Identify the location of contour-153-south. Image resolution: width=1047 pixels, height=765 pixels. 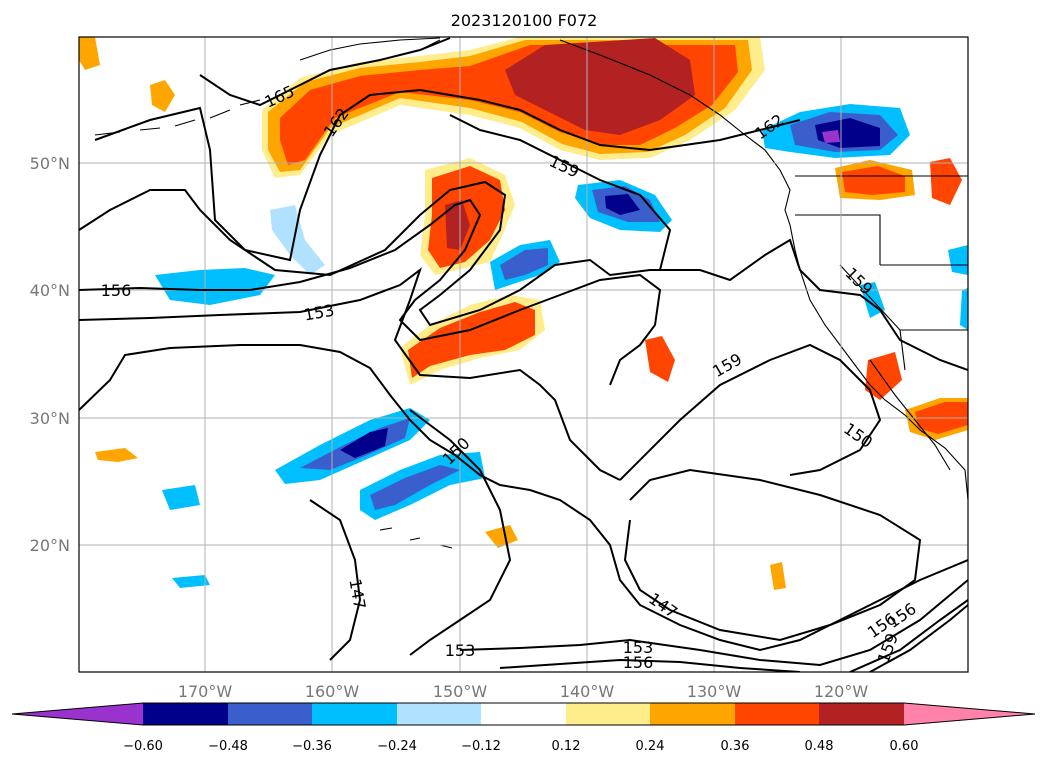
(713, 623).